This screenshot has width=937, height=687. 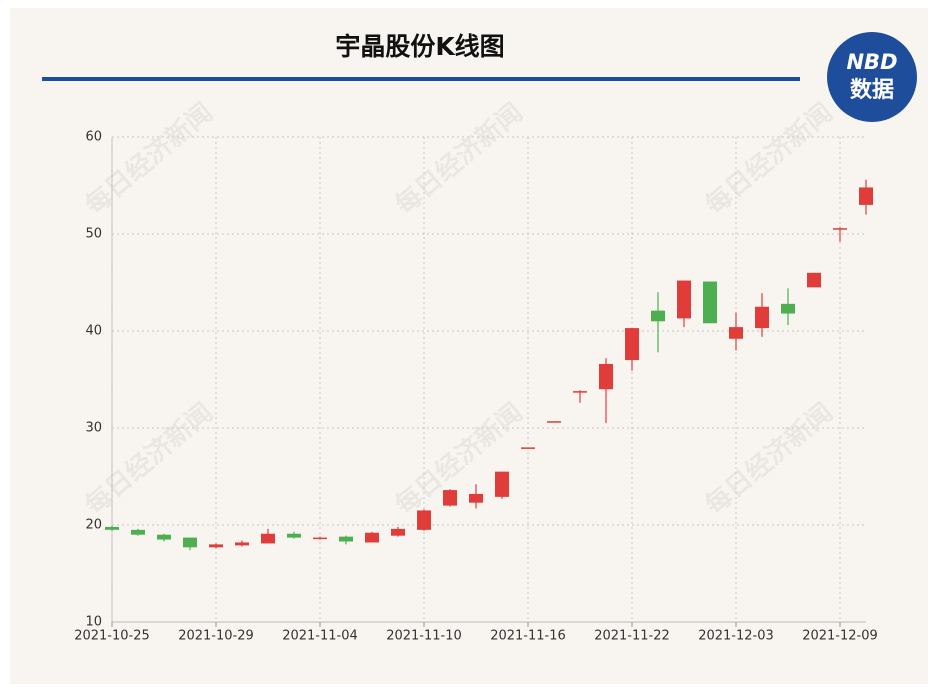 I want to click on x-tick-label: 2021-12-09, so click(x=840, y=636).